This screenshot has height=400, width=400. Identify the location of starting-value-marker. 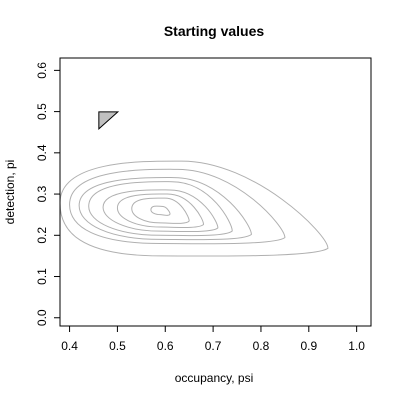
(109, 120).